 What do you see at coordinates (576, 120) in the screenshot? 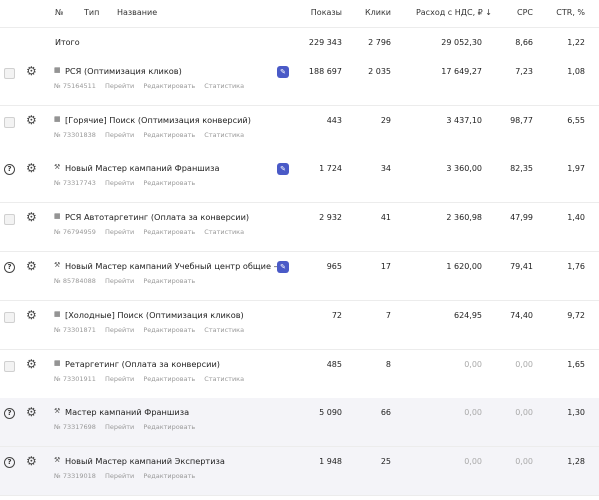
I see `cell-ctr: 6,55` at bounding box center [576, 120].